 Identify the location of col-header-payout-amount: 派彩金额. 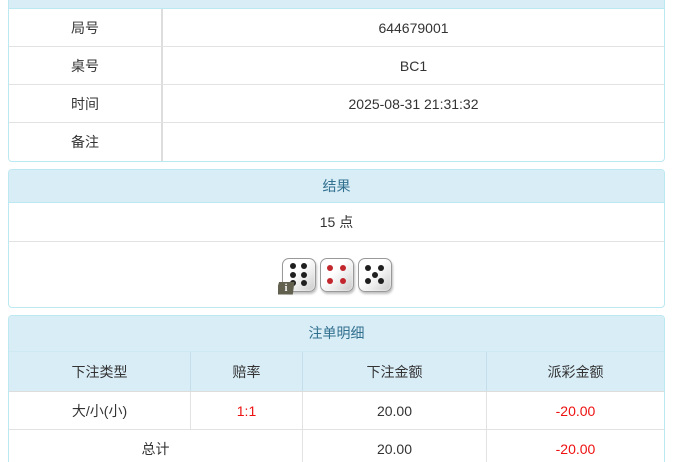
(575, 371).